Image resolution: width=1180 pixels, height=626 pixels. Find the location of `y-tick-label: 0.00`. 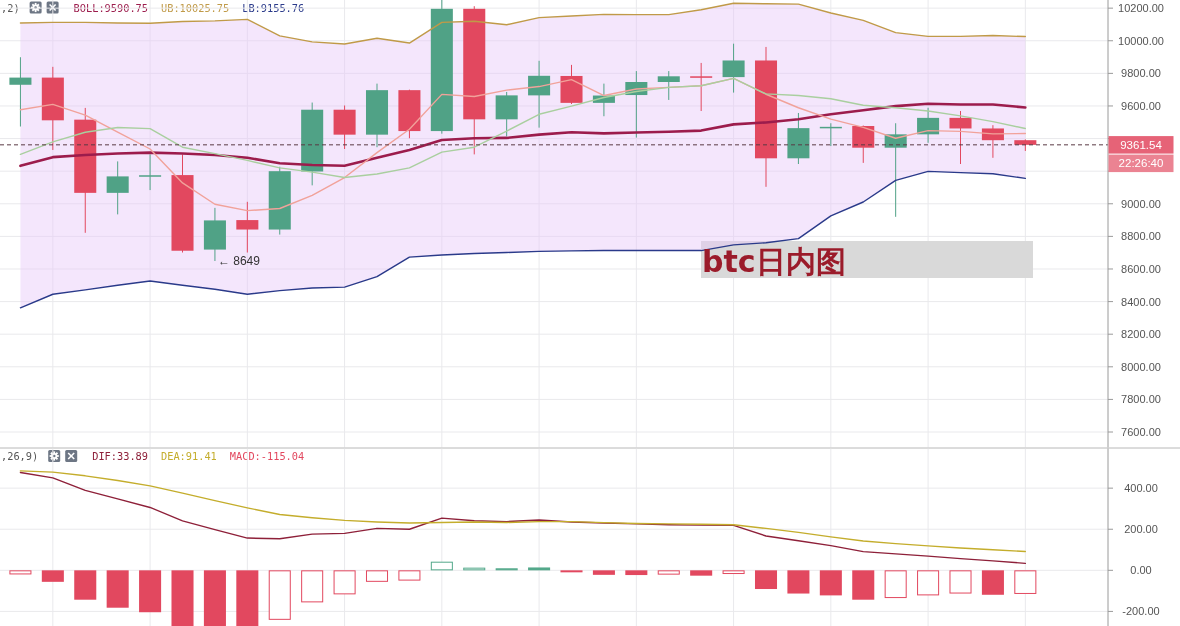

y-tick-label: 0.00 is located at coordinates (1141, 570).